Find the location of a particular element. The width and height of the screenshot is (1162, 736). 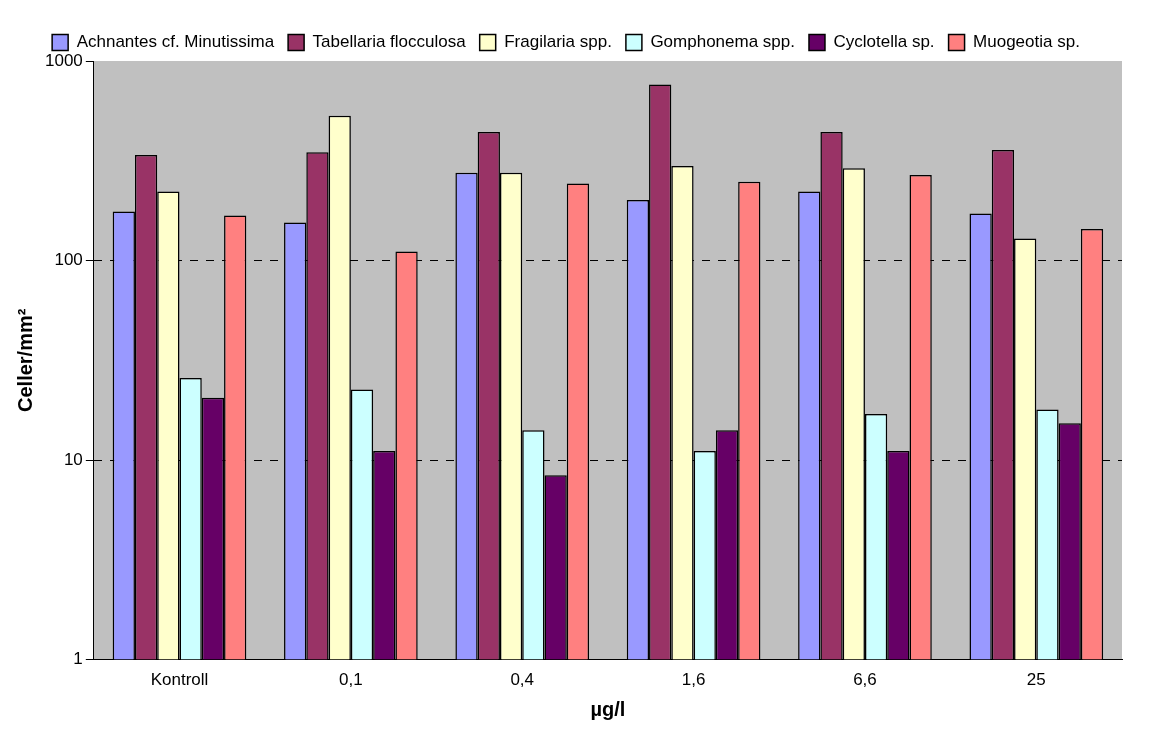

x-tick-label: 6,6 is located at coordinates (865, 680).